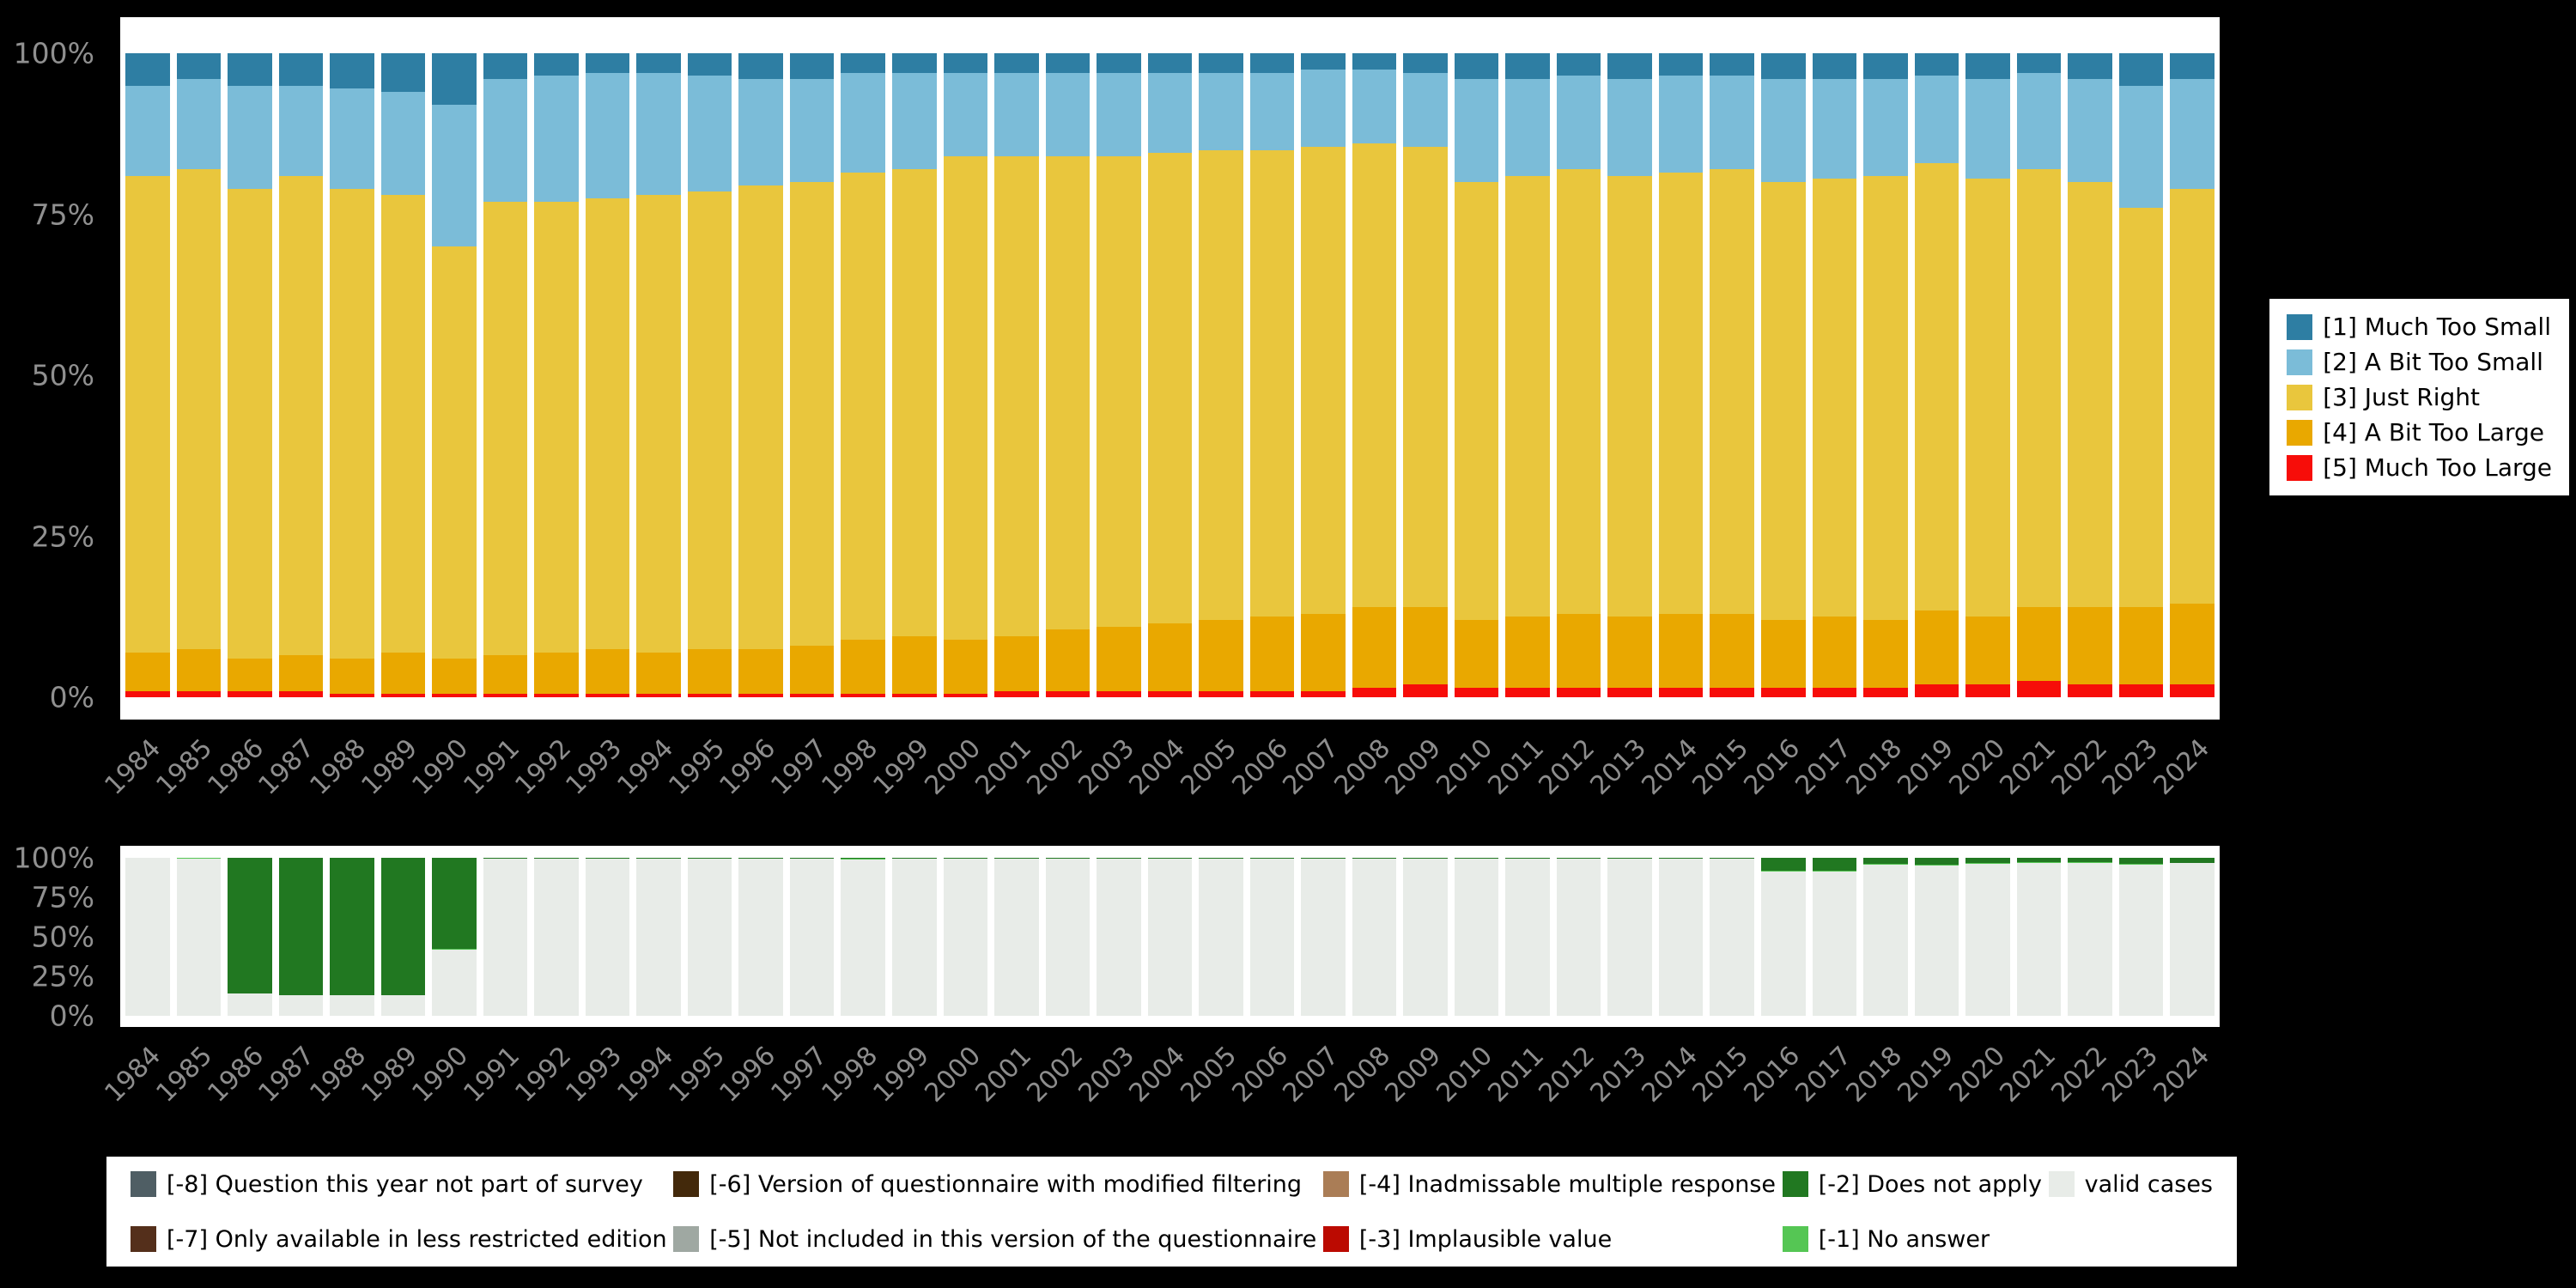 The image size is (2576, 1288). What do you see at coordinates (1630, 937) in the screenshot?
I see `bar-2013` at bounding box center [1630, 937].